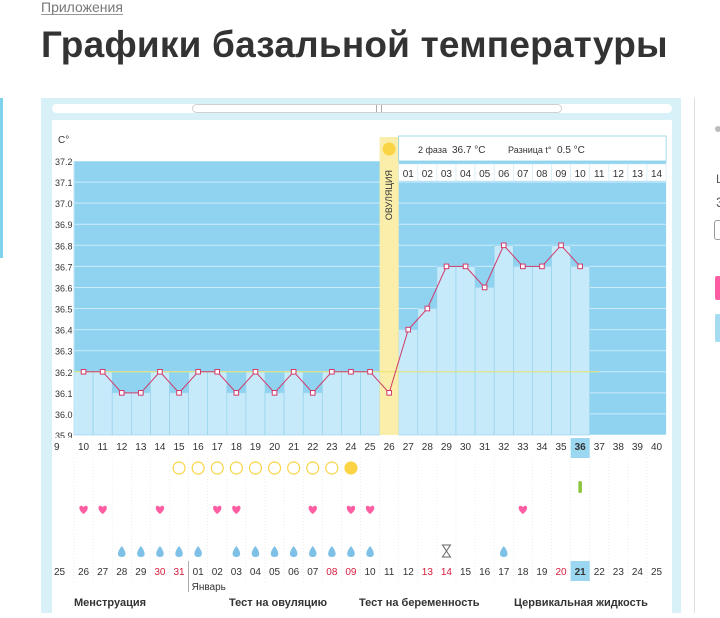  What do you see at coordinates (64, 331) in the screenshot?
I see `y-tick-label: 36.4` at bounding box center [64, 331].